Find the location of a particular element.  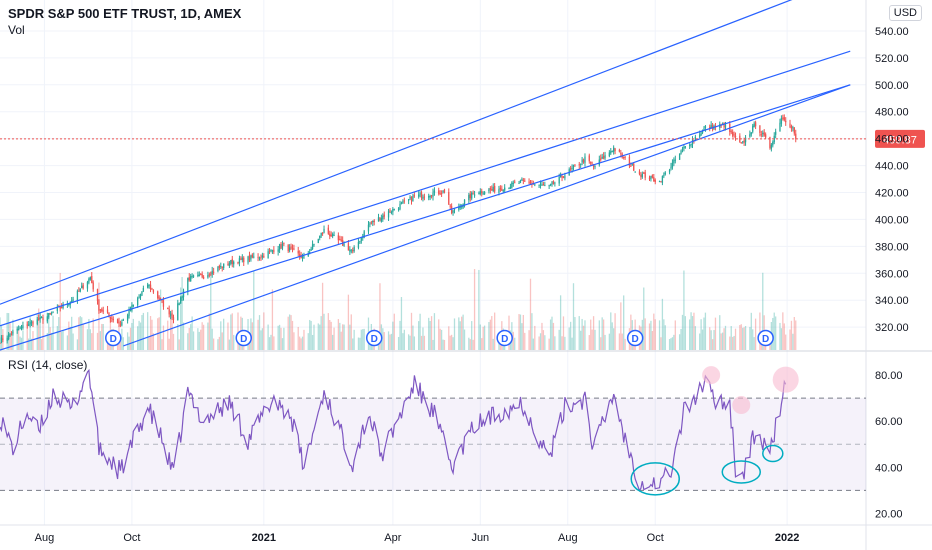

currency-button: USD is located at coordinates (905, 13).